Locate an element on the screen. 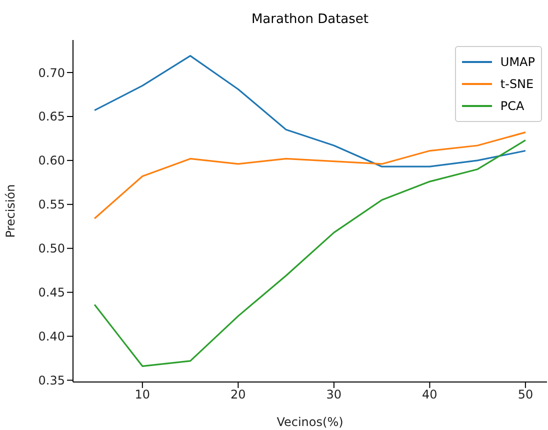  y-tick-label: 0.70 is located at coordinates (51, 73).